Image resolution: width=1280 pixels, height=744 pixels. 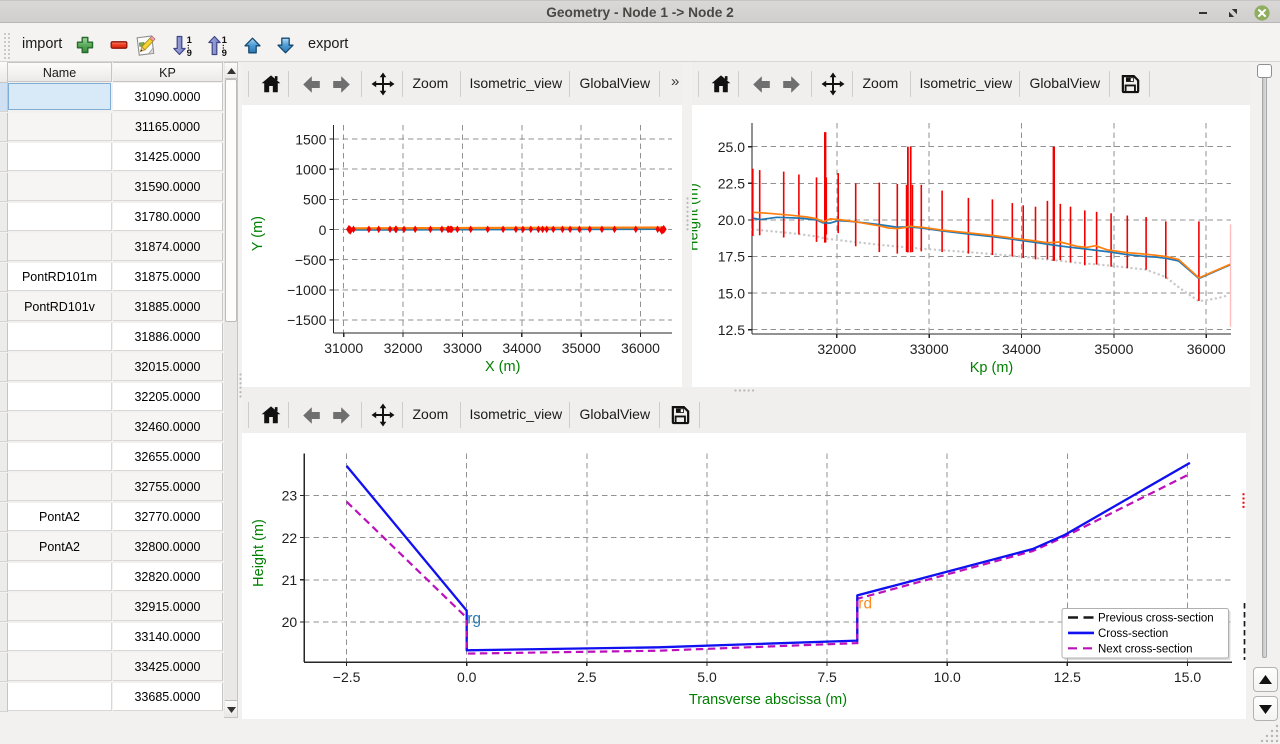 I want to click on svg-text: 1500, so click(x=310, y=139).